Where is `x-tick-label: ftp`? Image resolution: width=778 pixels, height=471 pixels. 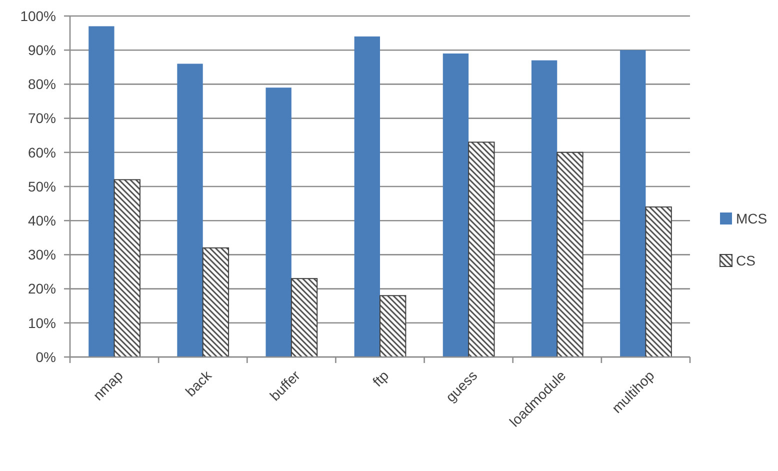 x-tick-label: ftp is located at coordinates (380, 378).